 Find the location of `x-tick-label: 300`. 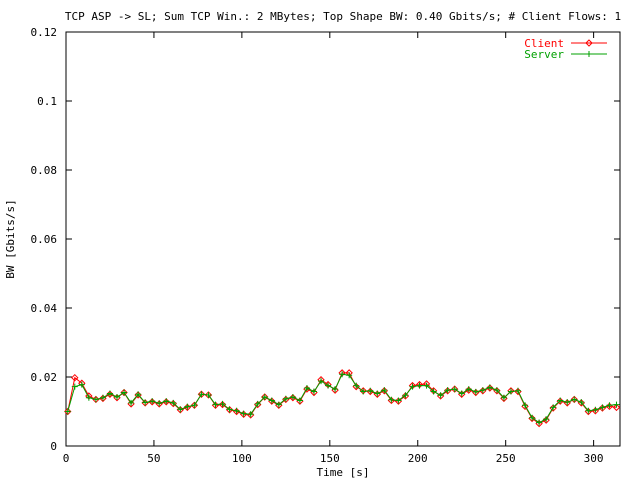

x-tick-label: 300 is located at coordinates (594, 458).